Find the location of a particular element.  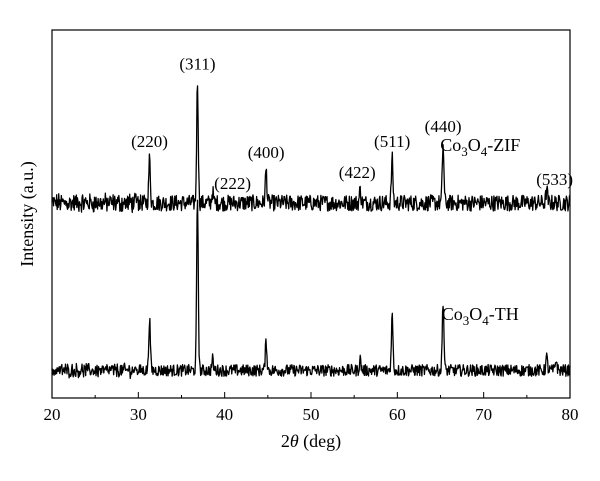

x-tick-label: 70 is located at coordinates (483, 414).